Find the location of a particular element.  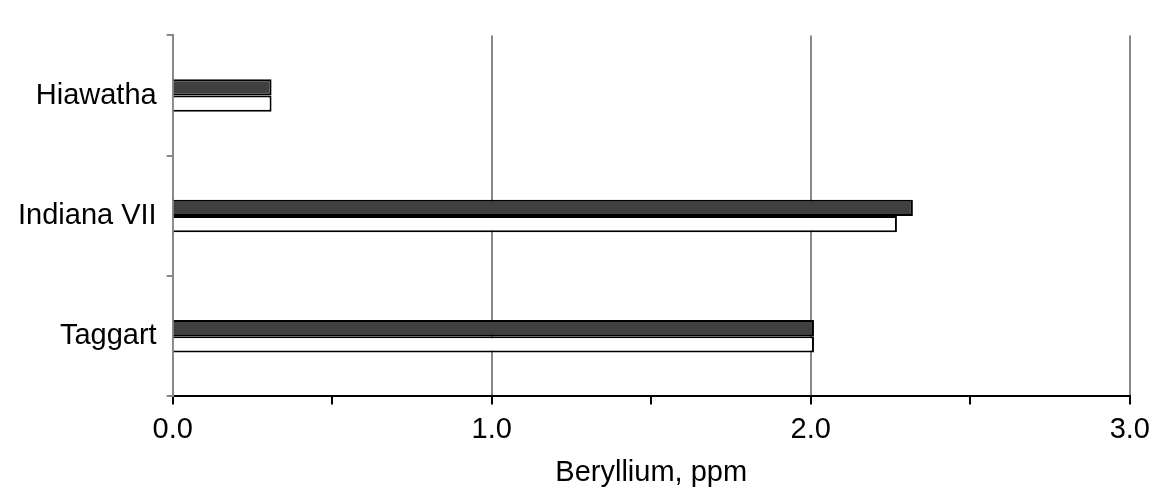

x-tick-label: 1.0 is located at coordinates (491, 427).